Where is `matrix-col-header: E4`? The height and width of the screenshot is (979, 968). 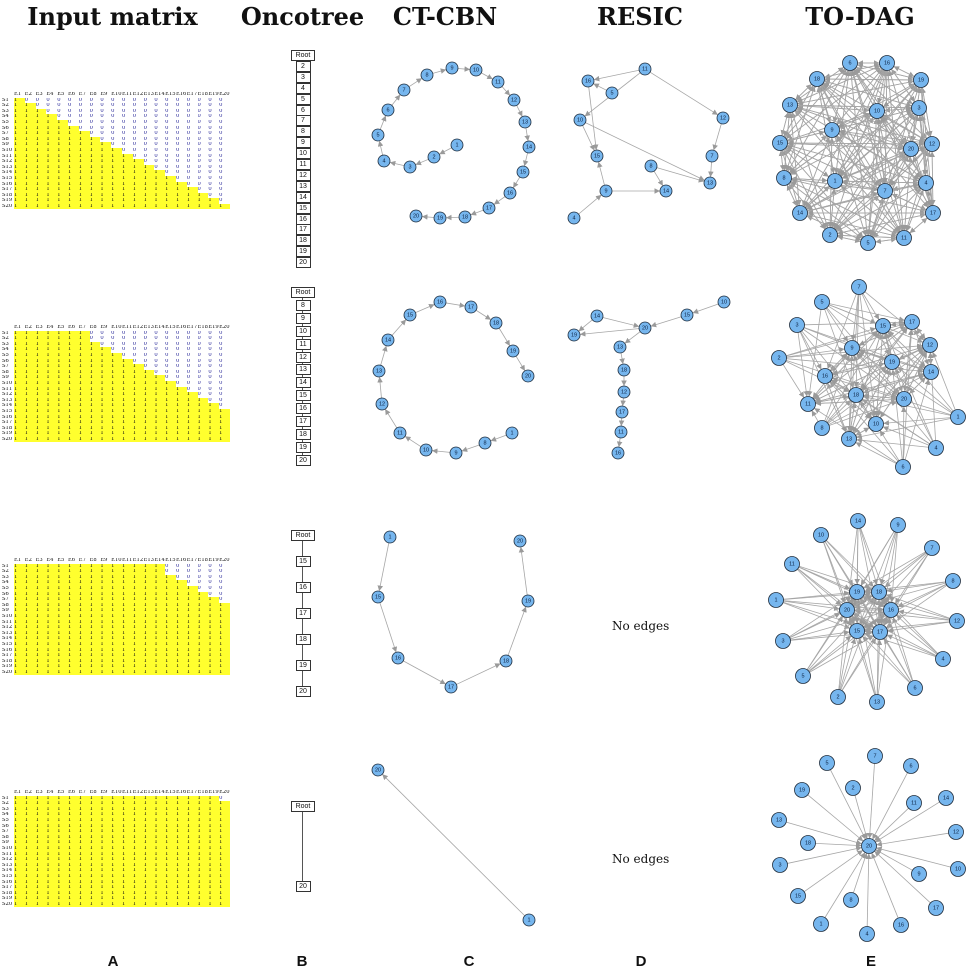
matrix-col-header: E4 is located at coordinates (50, 327).